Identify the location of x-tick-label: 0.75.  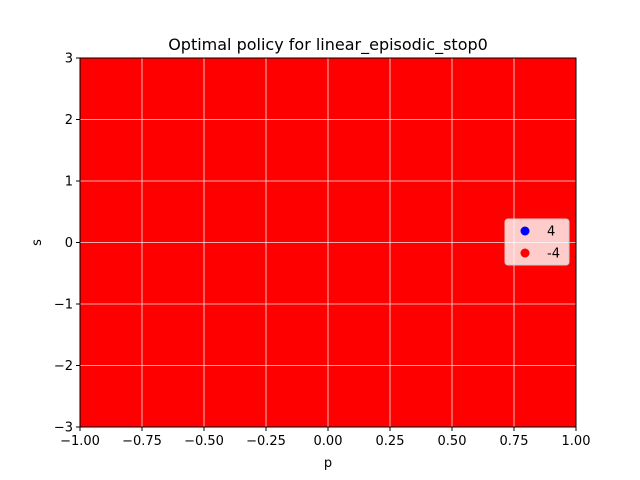
(514, 441).